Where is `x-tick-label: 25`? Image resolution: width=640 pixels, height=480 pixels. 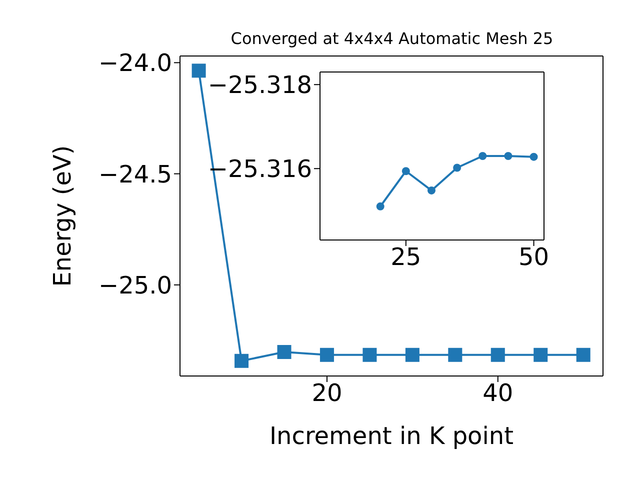
x-tick-label: 25 is located at coordinates (406, 257).